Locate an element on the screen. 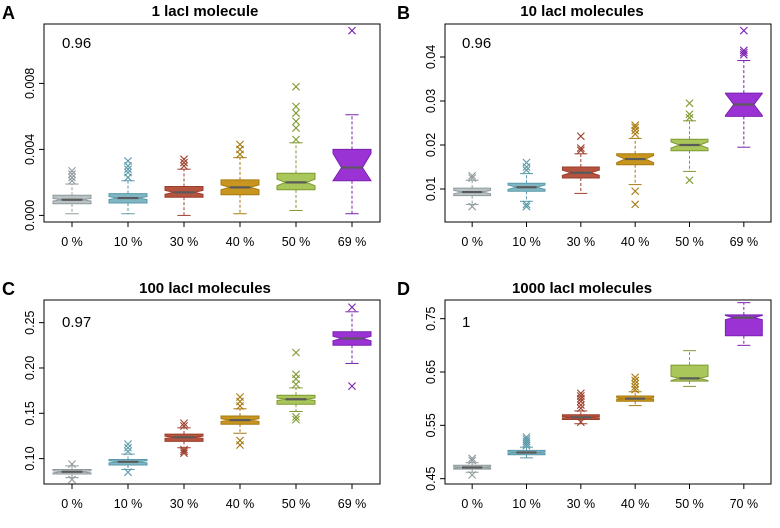 This screenshot has width=780, height=528. chart-title: 100 lacI molecules is located at coordinates (205, 288).